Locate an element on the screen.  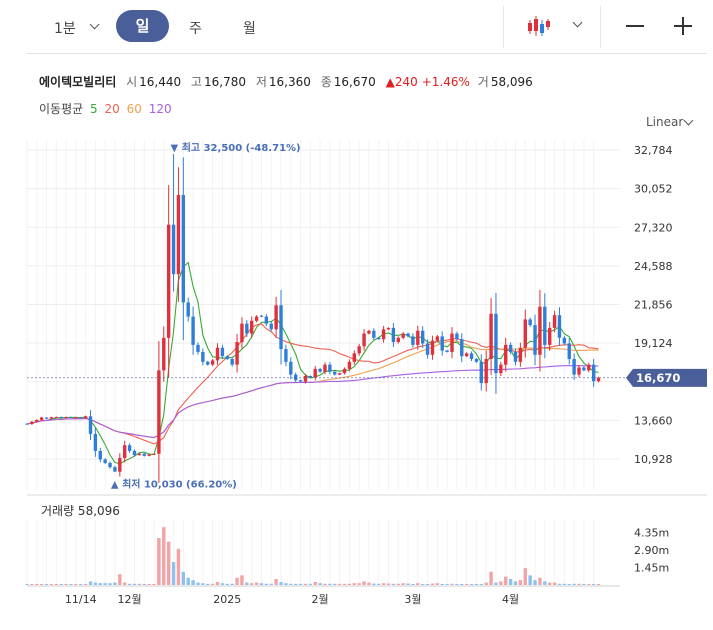
y-tick-label: 10,928 is located at coordinates (653, 459).